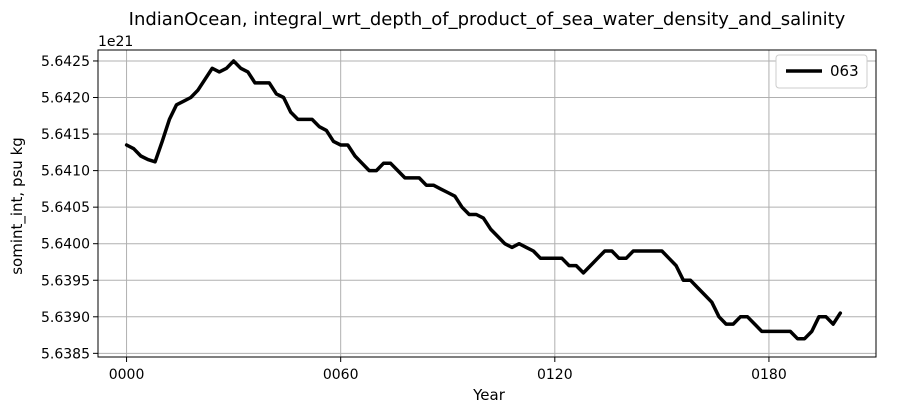  What do you see at coordinates (769, 375) in the screenshot?
I see `x-tick-label: 0180` at bounding box center [769, 375].